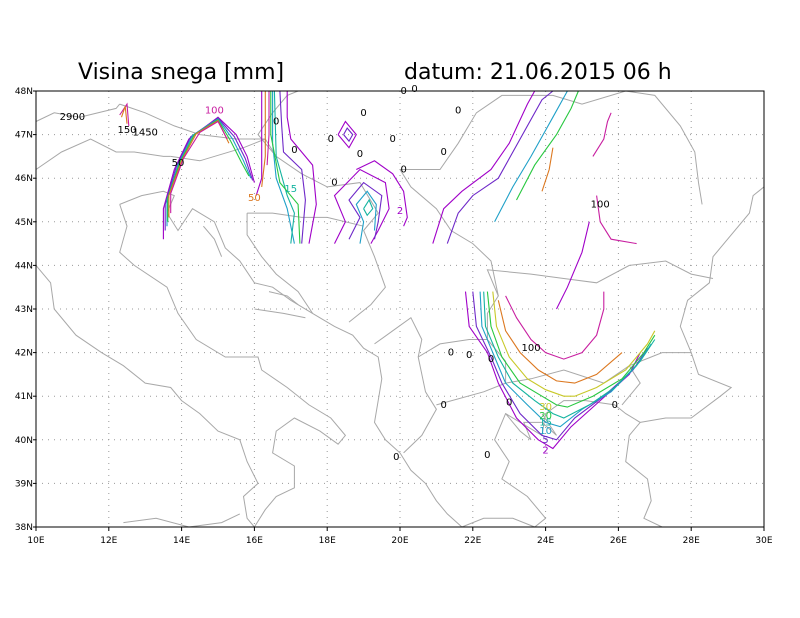  I want to click on lat-tick-label: 42N, so click(24, 354).